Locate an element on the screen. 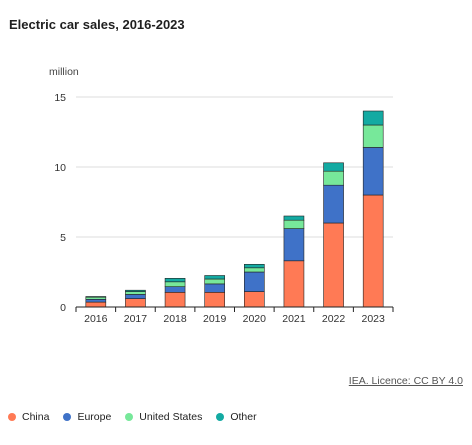  legend-dot-europe-icon is located at coordinates (67, 417).